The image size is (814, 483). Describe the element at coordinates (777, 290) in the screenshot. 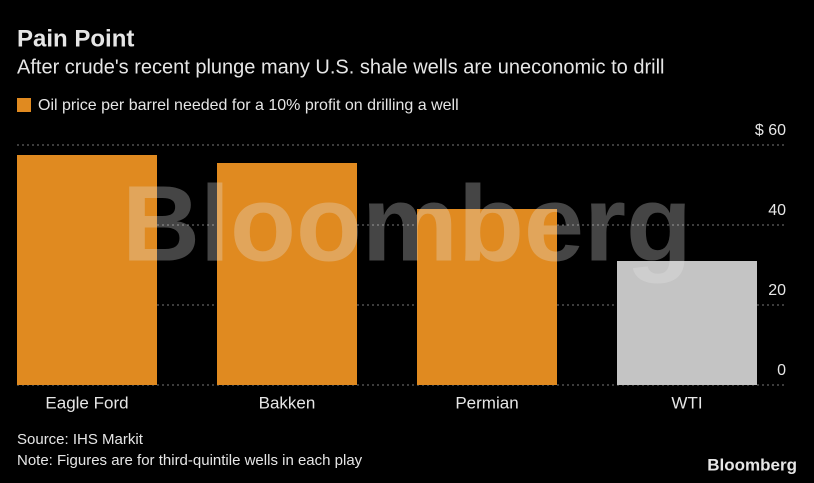

I see `y-tick-label: 20` at that location.